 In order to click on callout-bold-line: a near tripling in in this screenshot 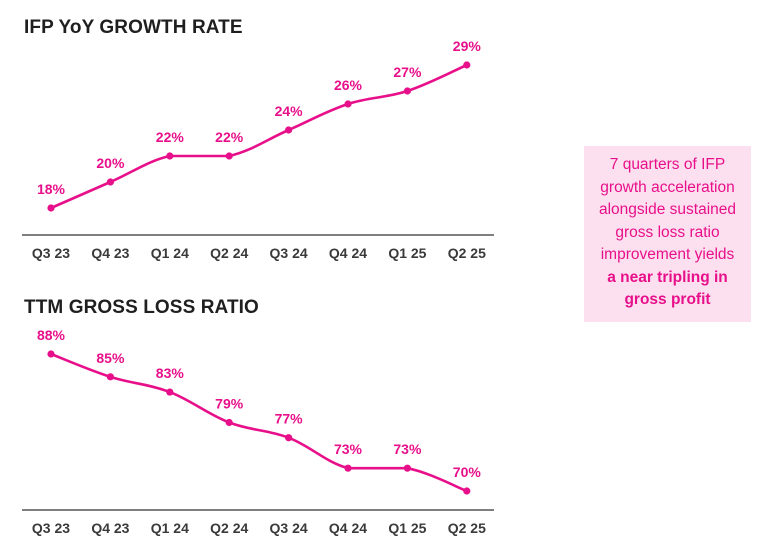, I will do `click(667, 277)`.